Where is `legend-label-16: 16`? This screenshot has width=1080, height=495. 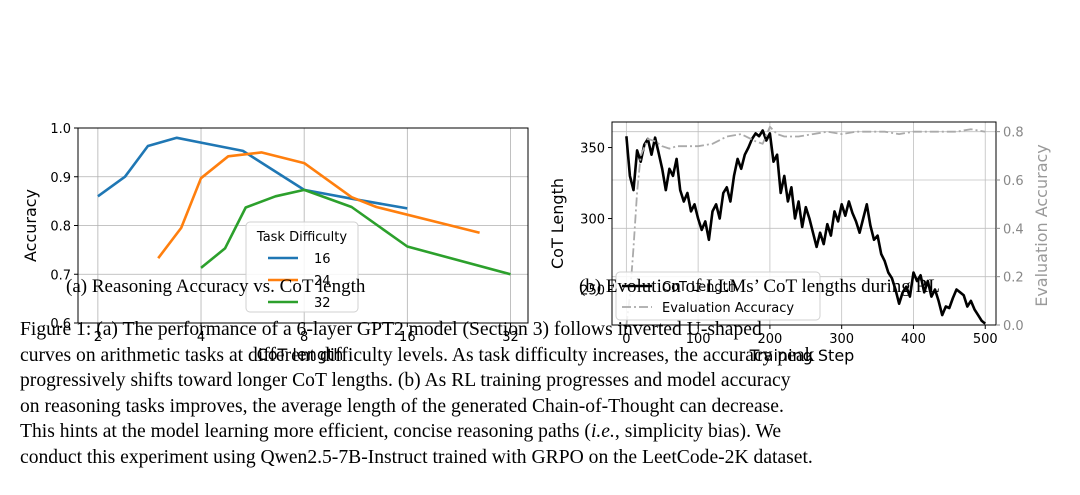
legend-label-16: 16 is located at coordinates (322, 259).